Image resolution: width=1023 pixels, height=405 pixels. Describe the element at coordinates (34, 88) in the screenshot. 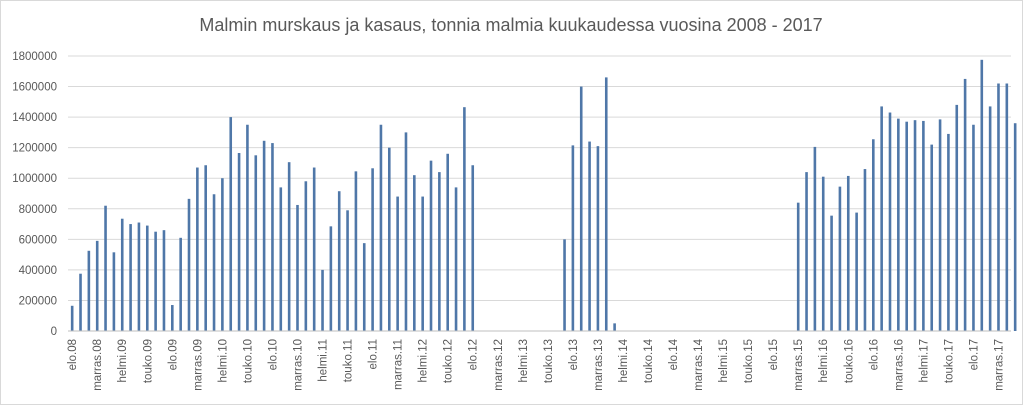

I see `y-tick-label: 1600000` at that location.